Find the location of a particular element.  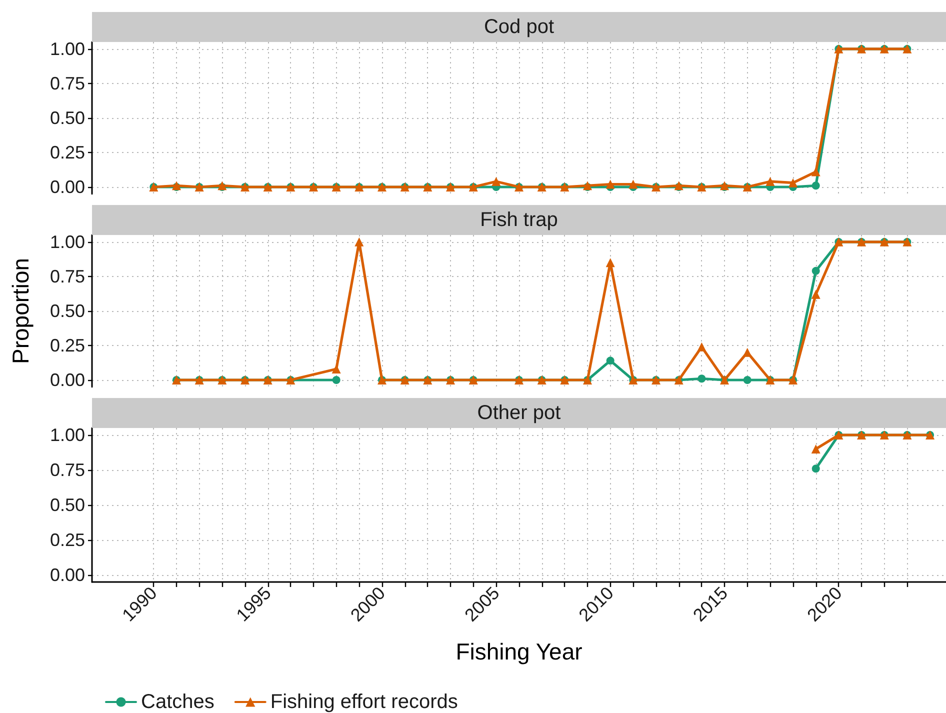

x-axis-title: Fishing Year is located at coordinates (519, 651).